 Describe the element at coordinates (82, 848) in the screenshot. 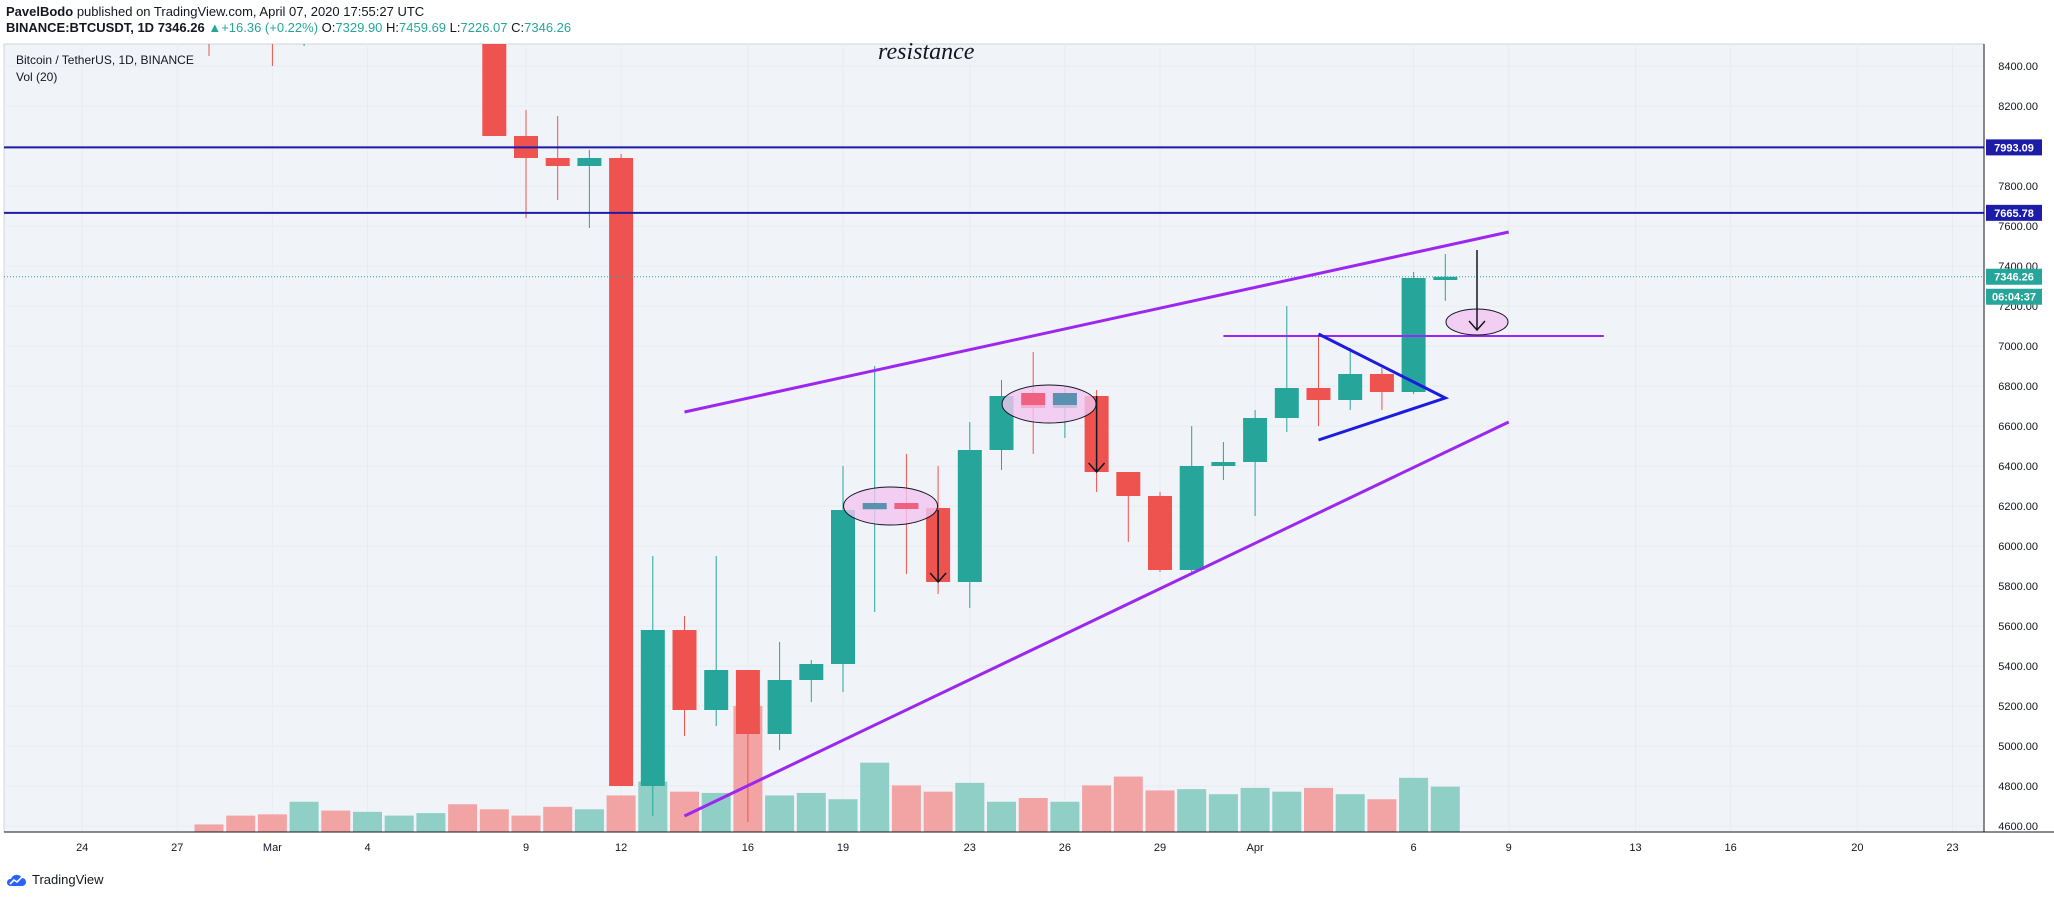

I see `time-tick-label: 24` at that location.